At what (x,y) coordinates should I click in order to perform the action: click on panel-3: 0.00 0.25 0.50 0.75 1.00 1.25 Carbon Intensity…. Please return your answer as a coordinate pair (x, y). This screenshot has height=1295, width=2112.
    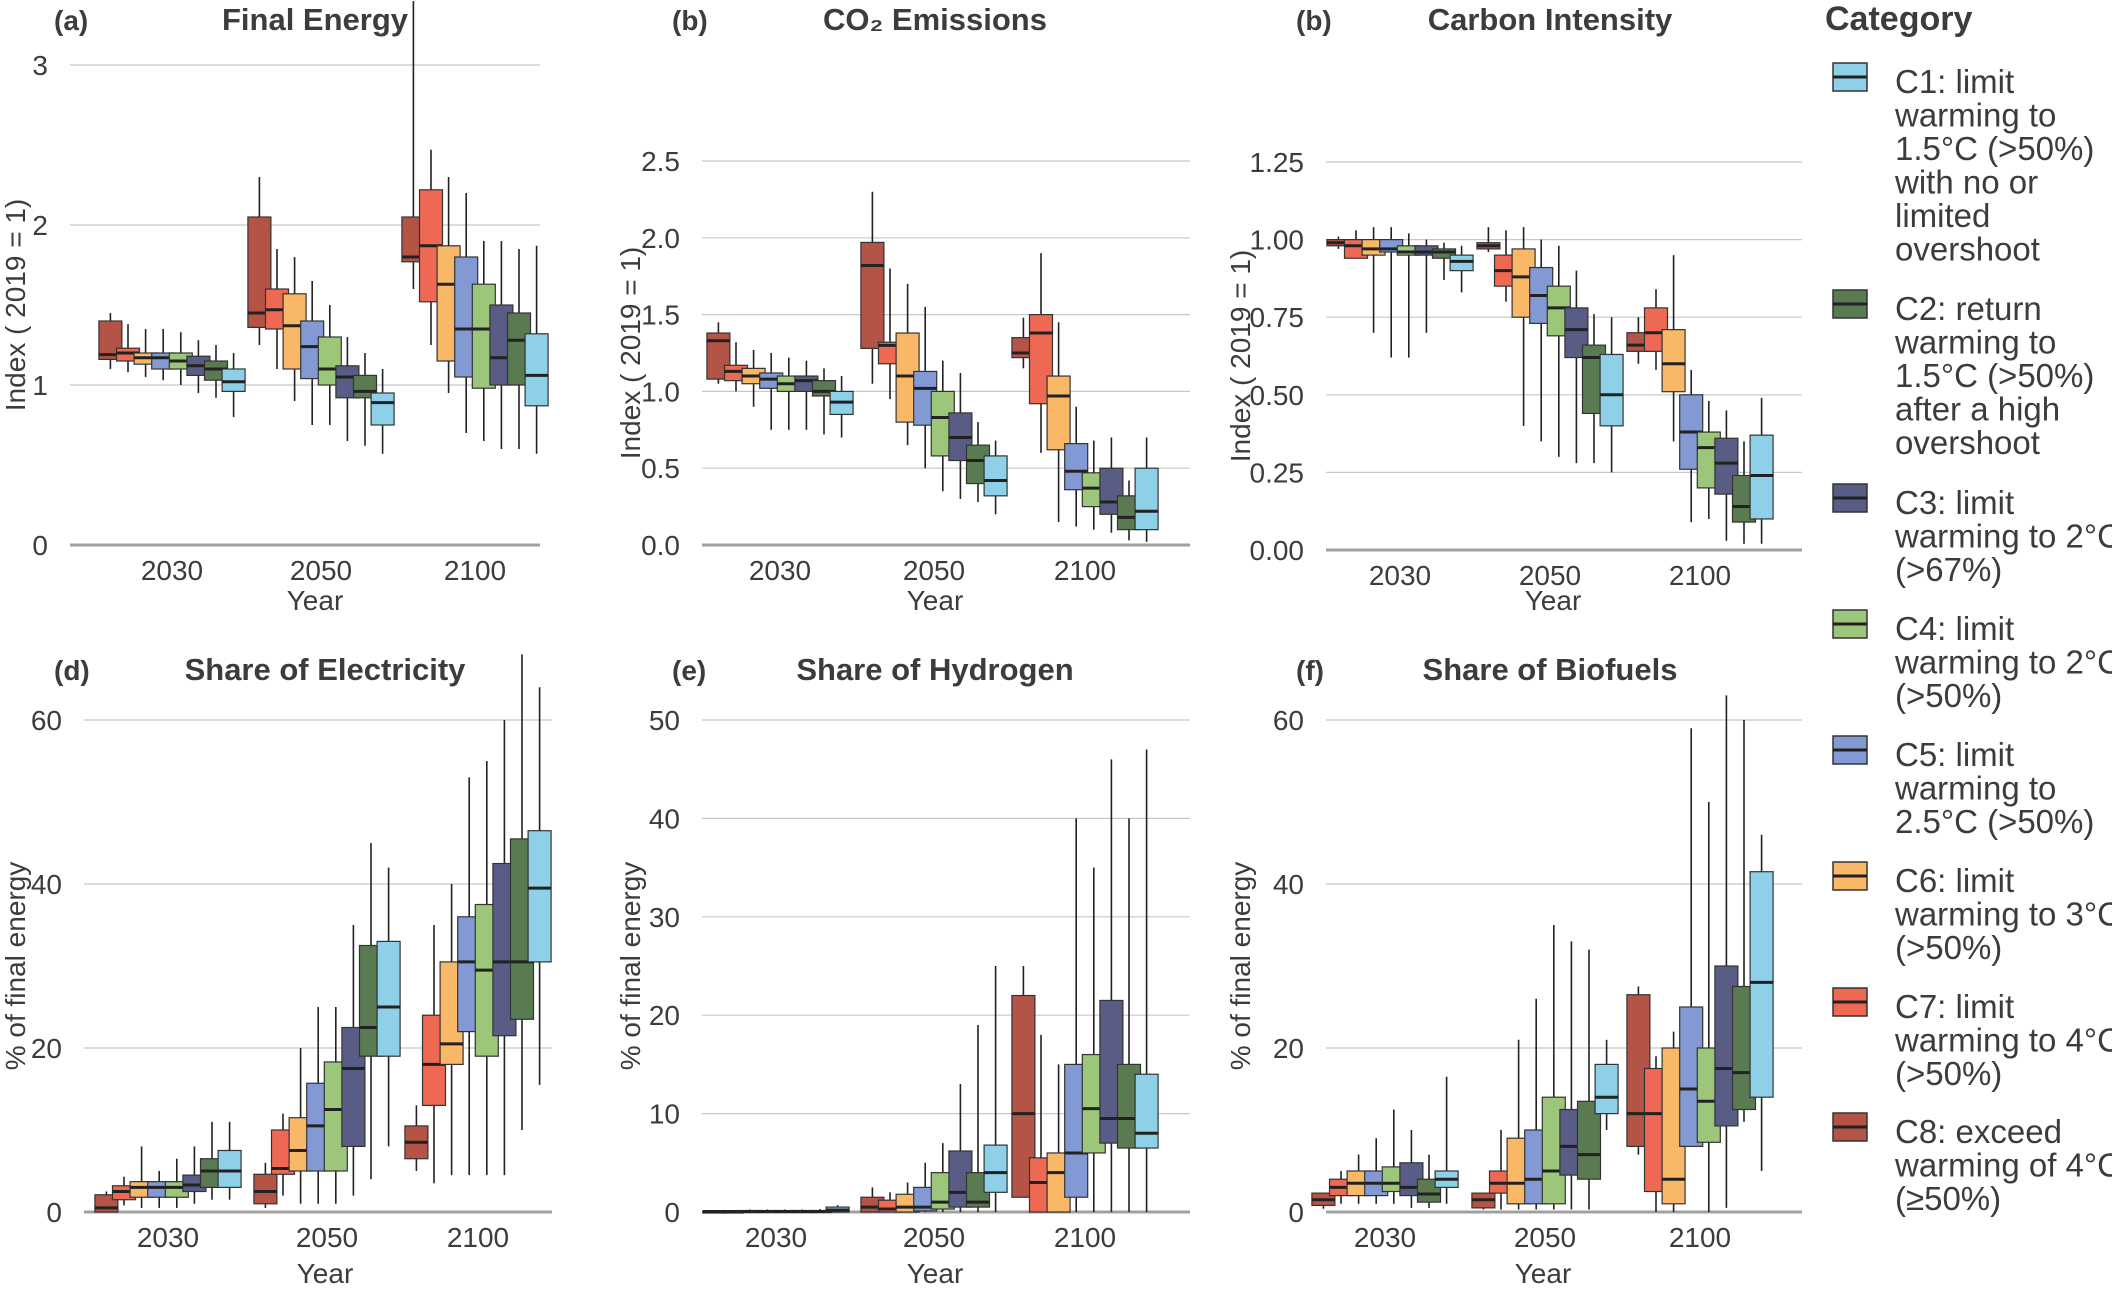
    Looking at the image, I should click on (1513, 309).